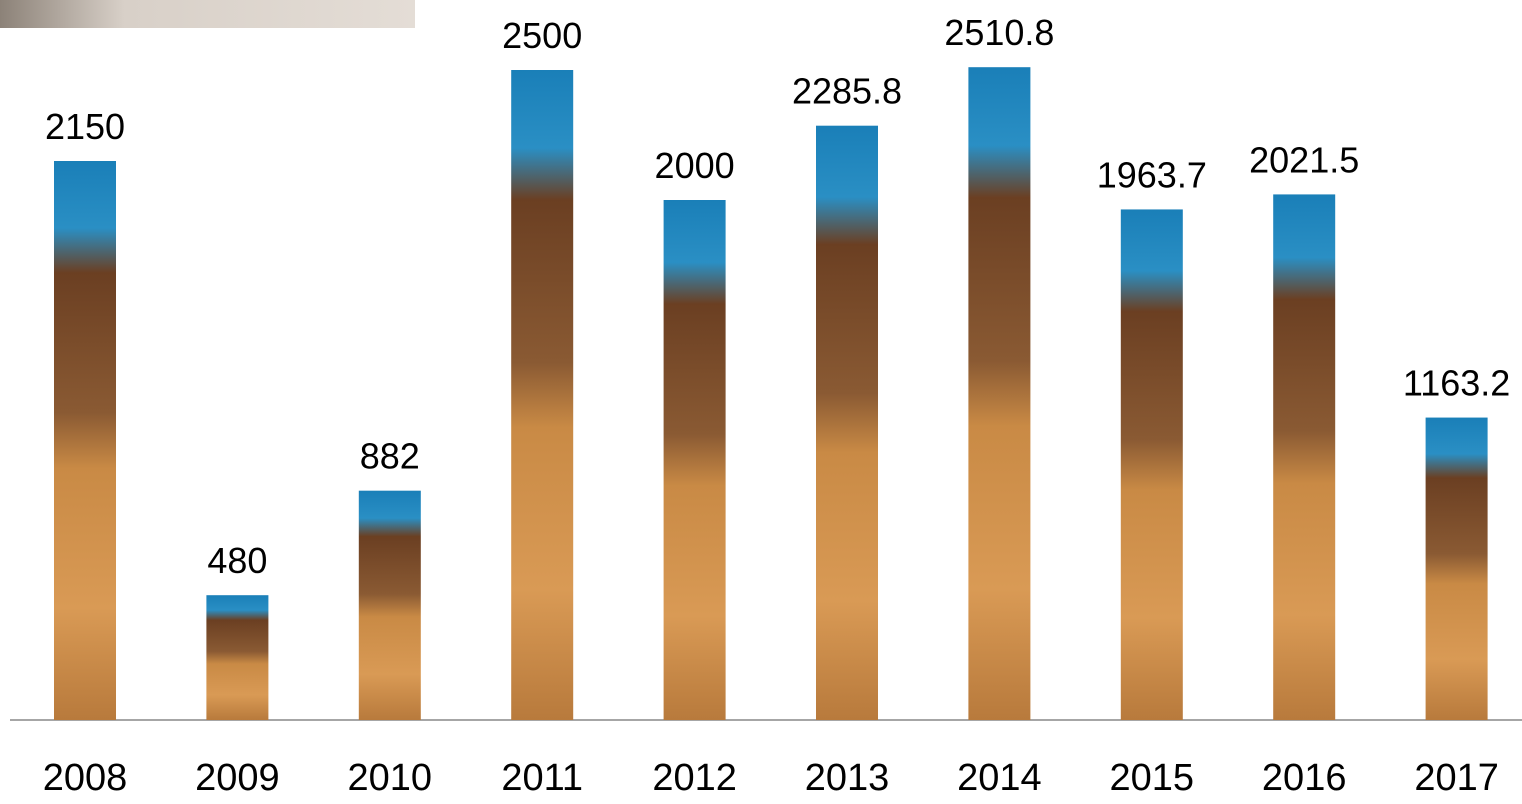 This screenshot has height=804, width=1522. What do you see at coordinates (999, 778) in the screenshot?
I see `x-tick-label: 2014` at bounding box center [999, 778].